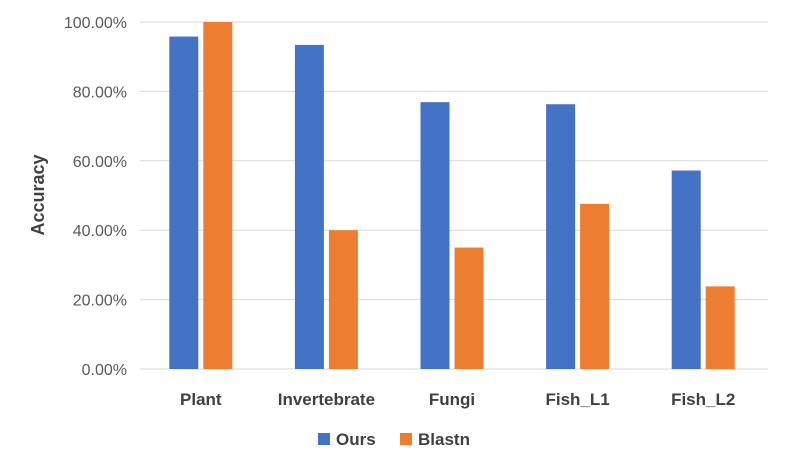 This screenshot has width=787, height=473. What do you see at coordinates (343, 299) in the screenshot?
I see `bar-blastn-invertebrate` at bounding box center [343, 299].